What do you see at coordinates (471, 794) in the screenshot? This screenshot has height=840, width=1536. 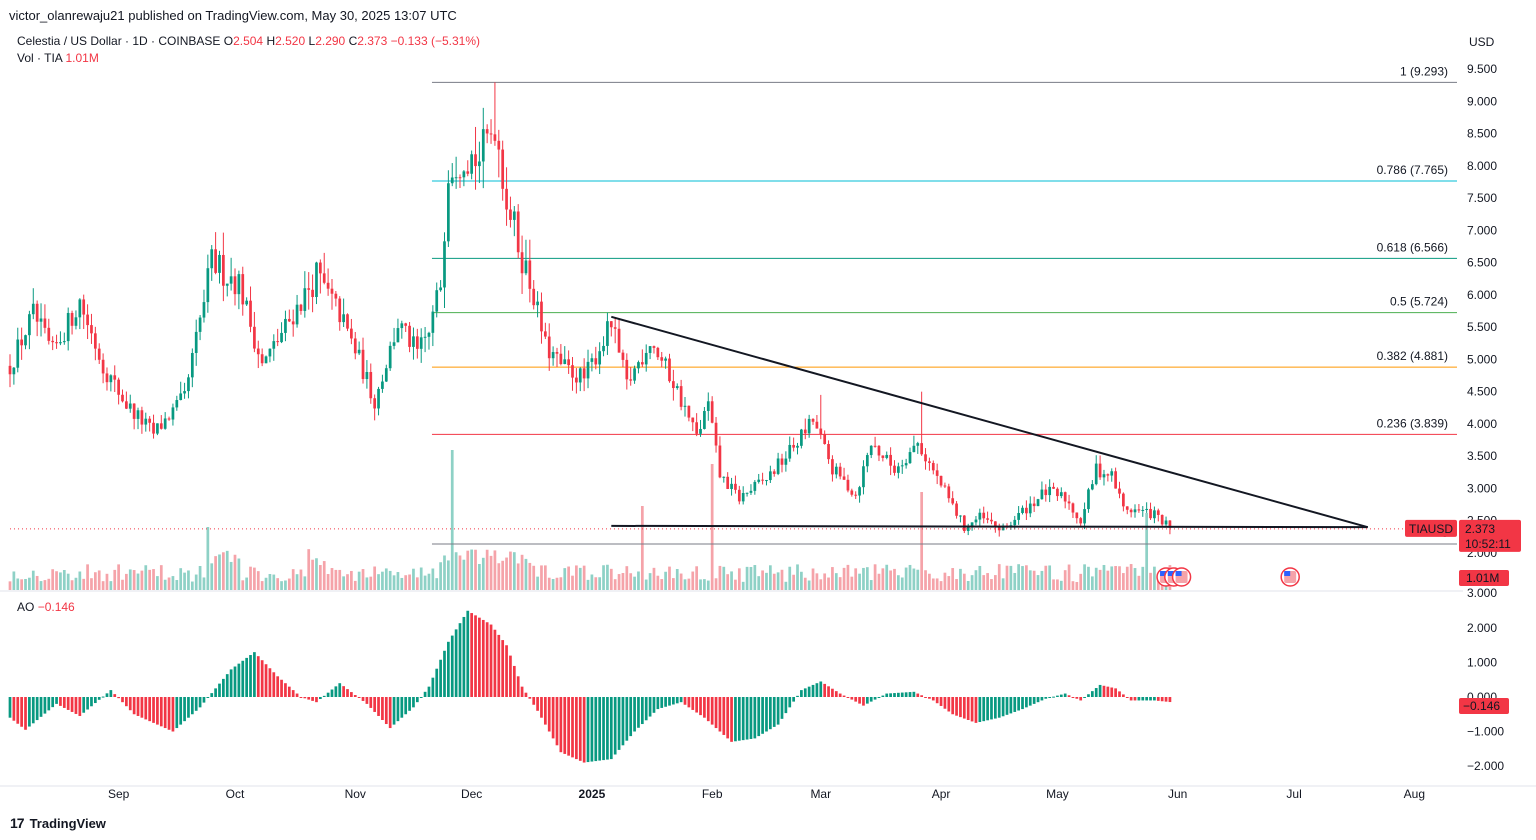 I see `time-tick-label: Dec` at bounding box center [471, 794].